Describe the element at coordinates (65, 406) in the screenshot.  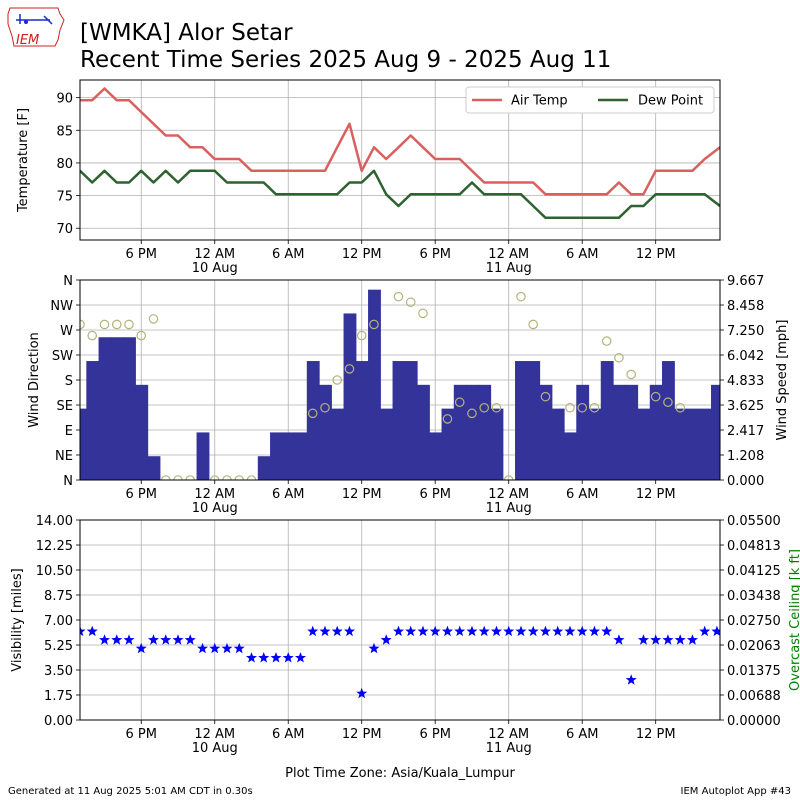
I see `y-tick-label-direction: SE` at that location.